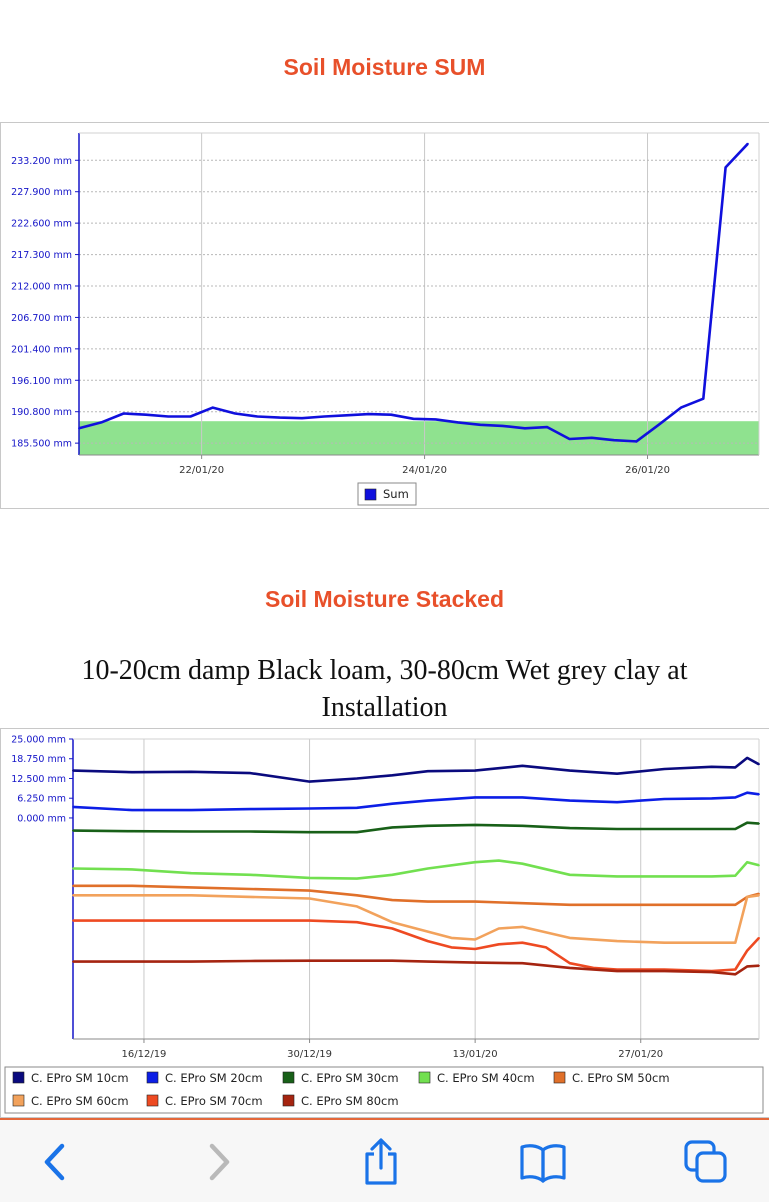 This screenshot has width=769, height=1202. I want to click on series-line-30cm, so click(416, 827).